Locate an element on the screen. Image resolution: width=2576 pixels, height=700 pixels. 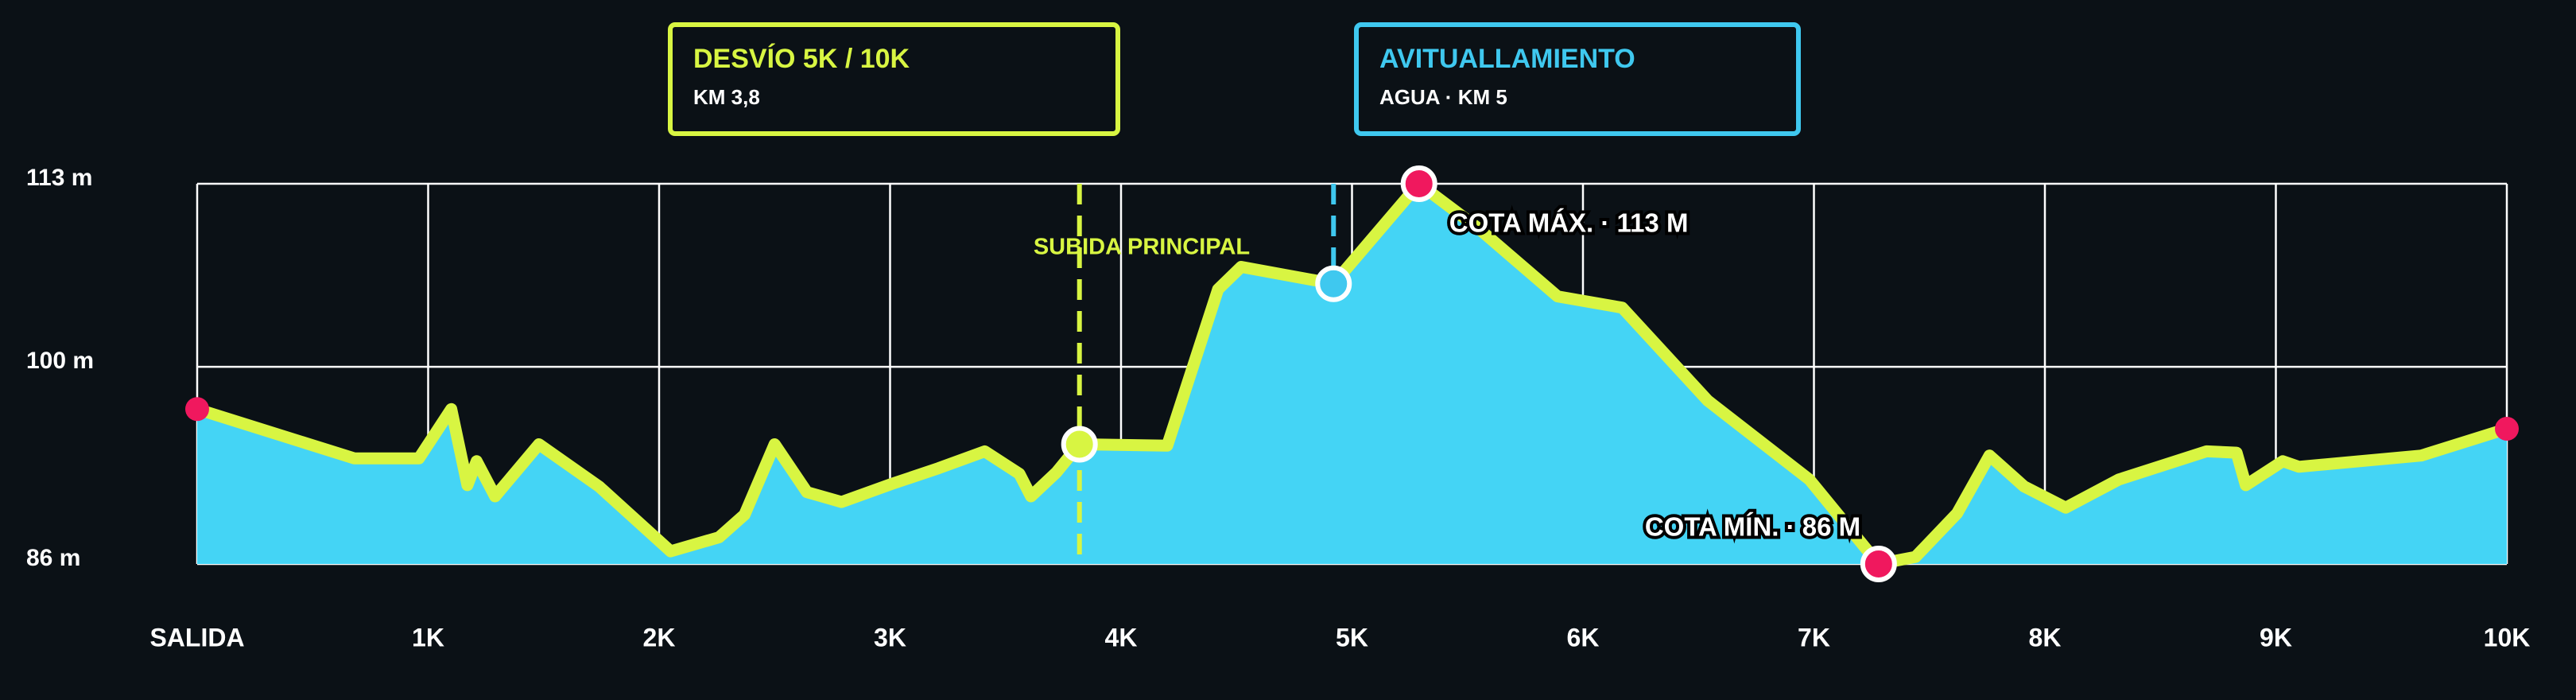
annotation: COTA MÁX. · 113 M is located at coordinates (1569, 223).